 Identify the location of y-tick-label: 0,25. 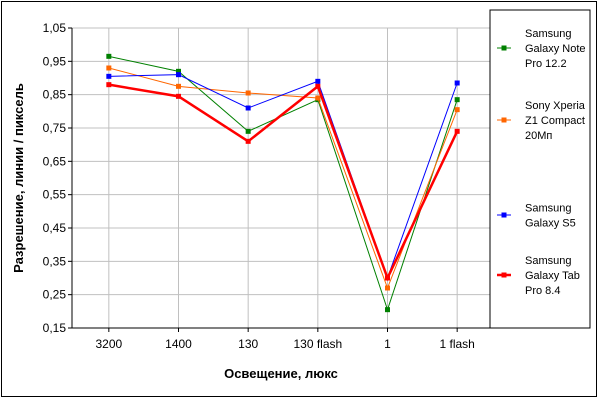
(55, 295).